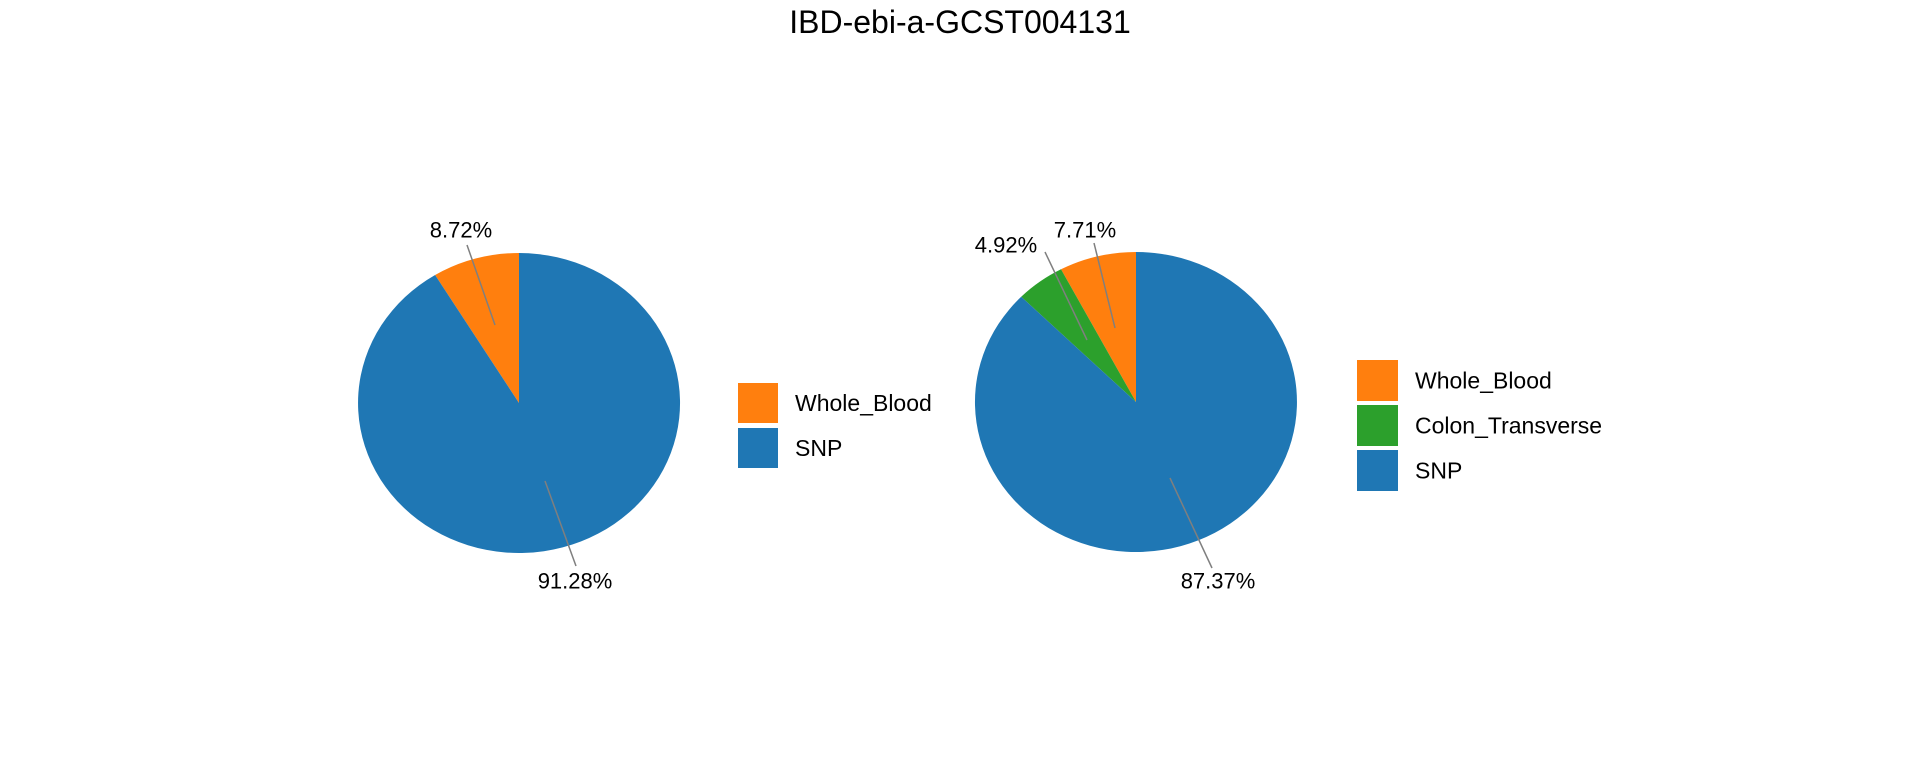  I want to click on pie-left-legend-label-whole-blood: Whole_Blood, so click(863, 403).